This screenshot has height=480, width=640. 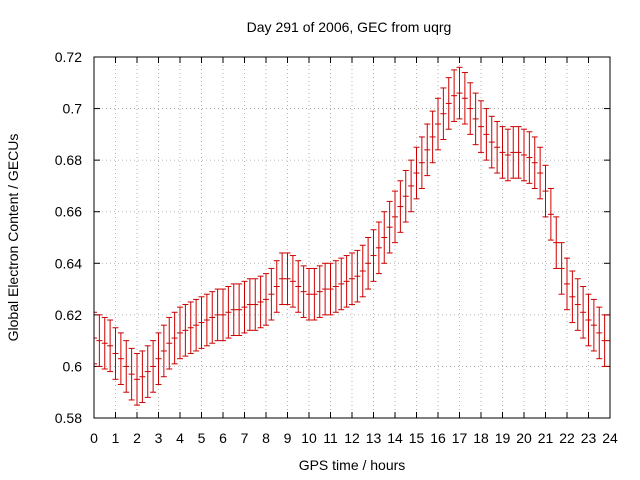 I want to click on x-tick-label: 24, so click(x=610, y=438).